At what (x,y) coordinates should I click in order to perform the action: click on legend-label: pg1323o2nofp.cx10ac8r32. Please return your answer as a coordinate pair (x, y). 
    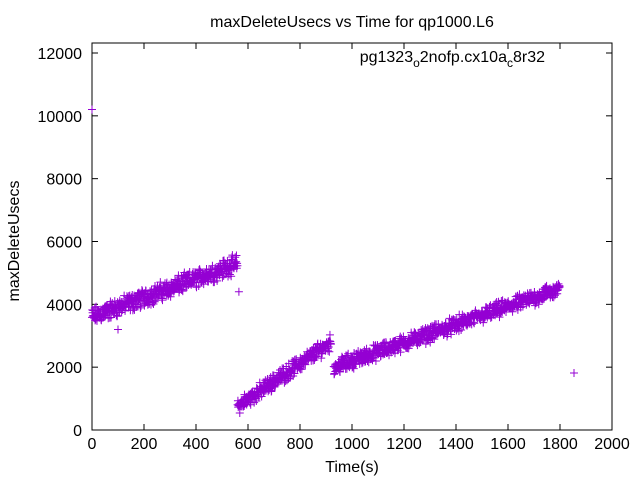
    Looking at the image, I should click on (452, 59).